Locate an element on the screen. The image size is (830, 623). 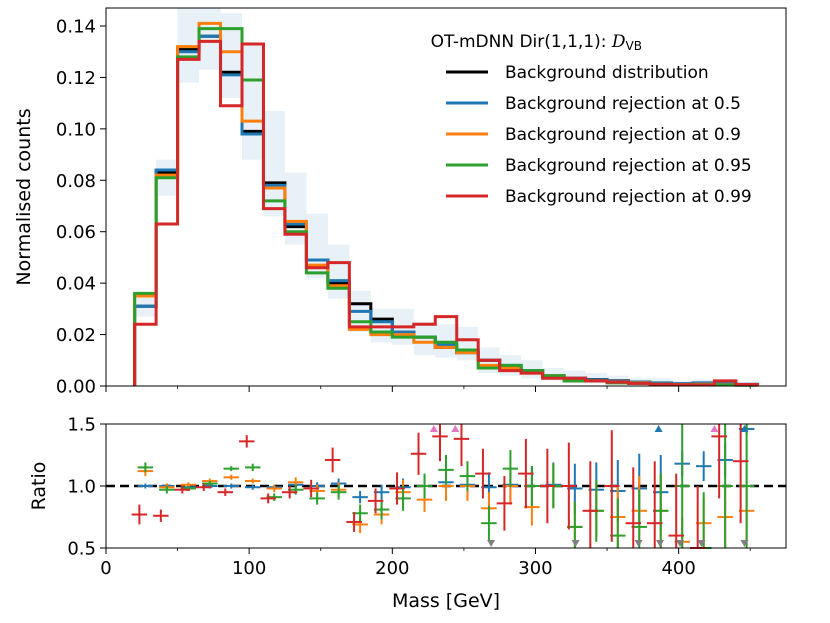
histogram-x-ticks is located at coordinates (428, 389).